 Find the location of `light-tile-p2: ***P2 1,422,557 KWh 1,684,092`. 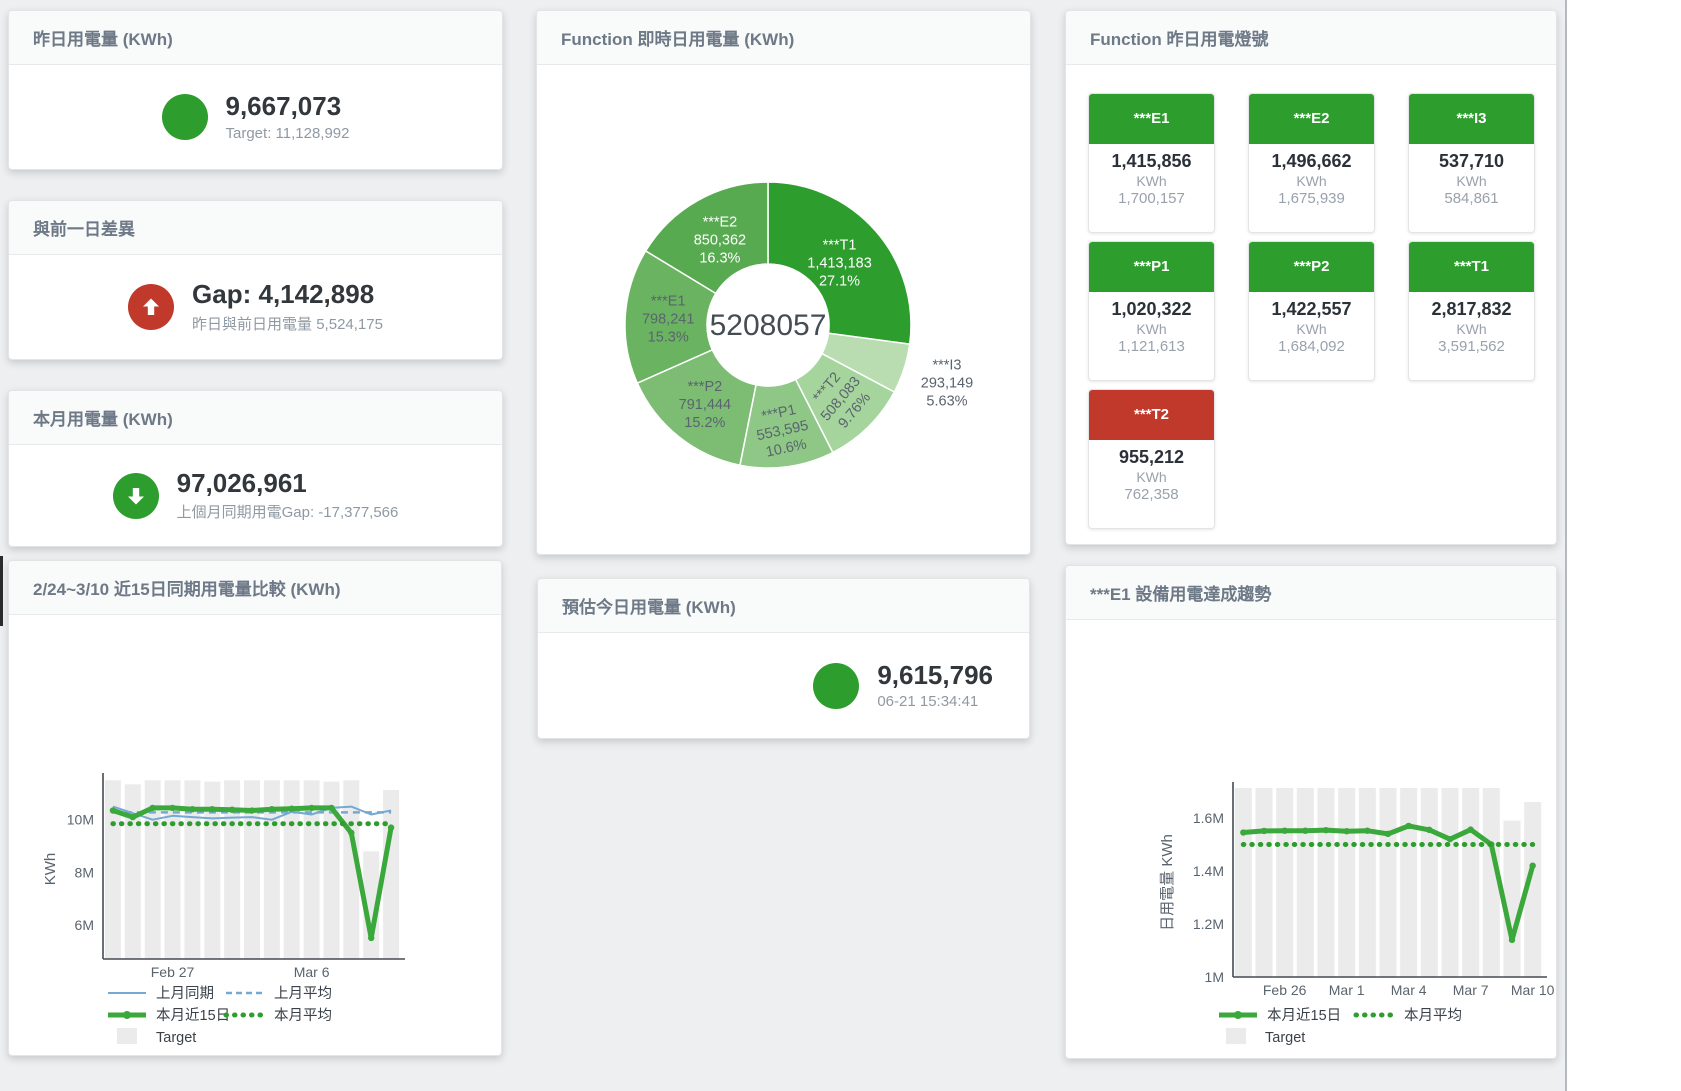

light-tile-p2: ***P2 1,422,557 KWh 1,684,092 is located at coordinates (1311, 311).